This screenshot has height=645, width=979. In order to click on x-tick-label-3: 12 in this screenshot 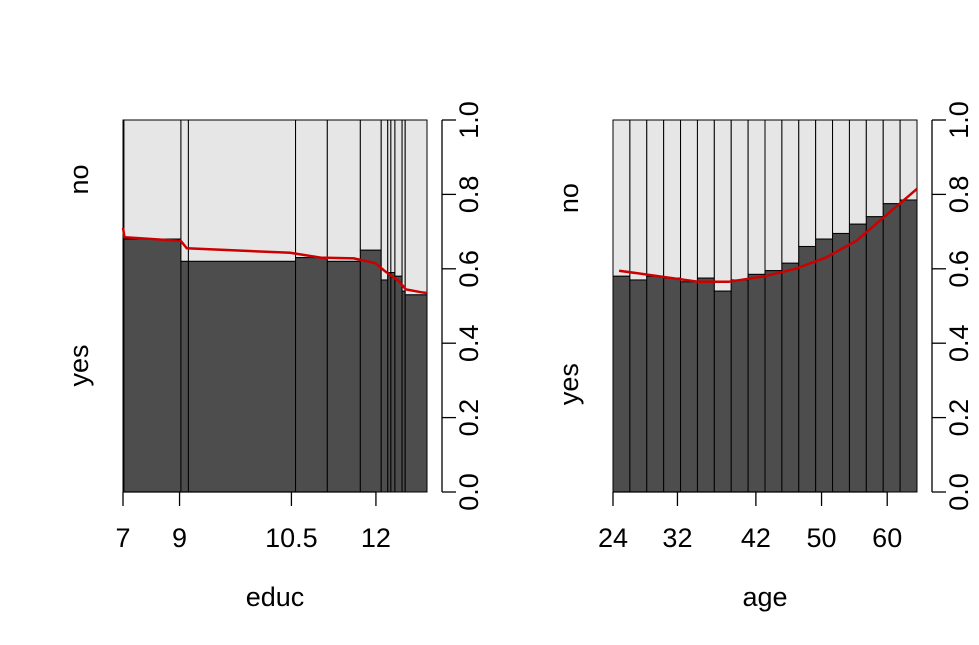, I will do `click(376, 538)`.